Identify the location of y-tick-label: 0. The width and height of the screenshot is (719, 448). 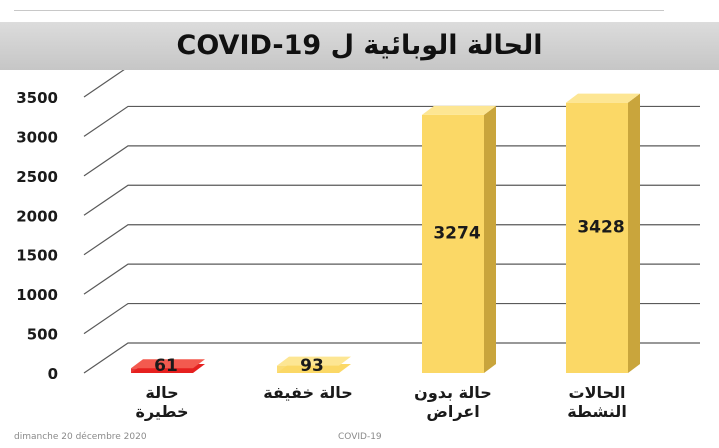
(53, 374).